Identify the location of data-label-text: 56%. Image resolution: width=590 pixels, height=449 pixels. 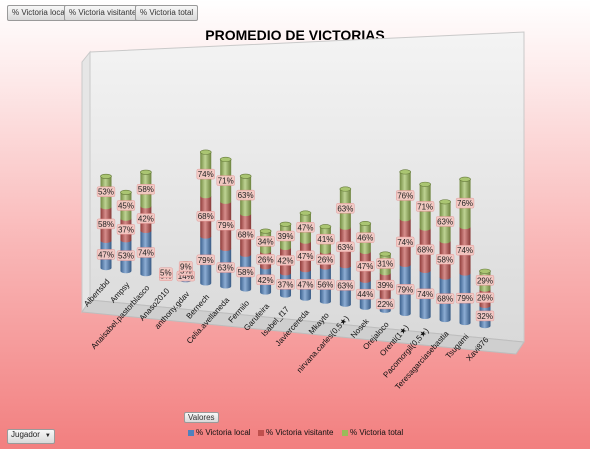
(325, 285).